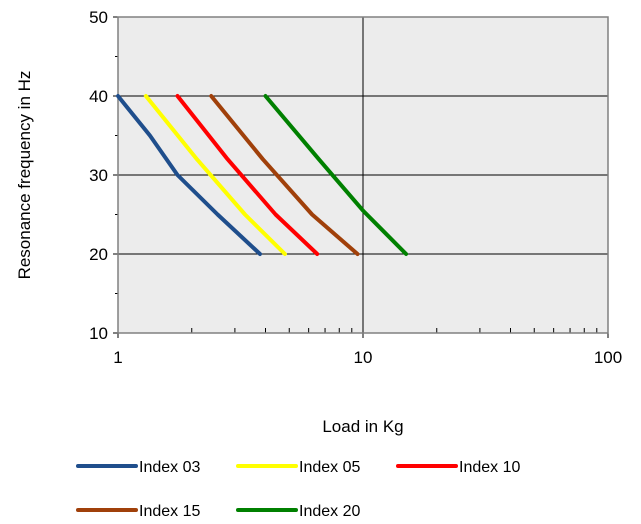 This screenshot has width=641, height=524. Describe the element at coordinates (117, 357) in the screenshot. I see `x-tick-label: 1` at that location.